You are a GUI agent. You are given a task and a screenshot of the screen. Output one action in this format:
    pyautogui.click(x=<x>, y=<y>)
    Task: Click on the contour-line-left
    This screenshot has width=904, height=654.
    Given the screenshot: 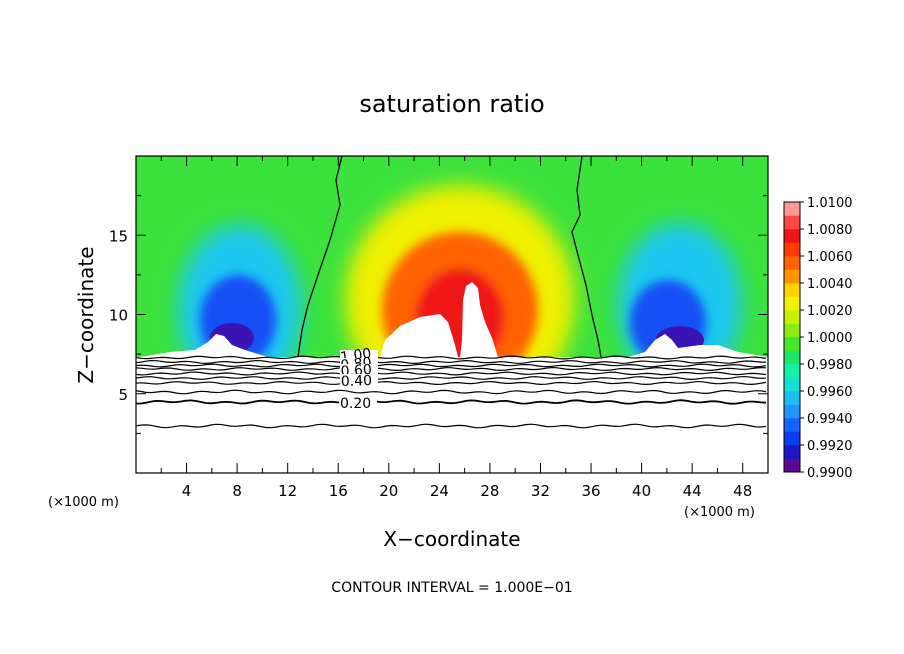 What is the action you would take?
    pyautogui.click(x=320, y=257)
    